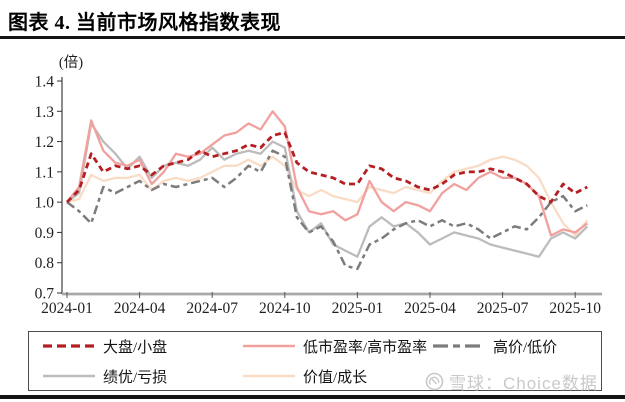 The height and width of the screenshot is (402, 625). Describe the element at coordinates (503, 308) in the screenshot. I see `x-tick-label: 2025-07` at that location.